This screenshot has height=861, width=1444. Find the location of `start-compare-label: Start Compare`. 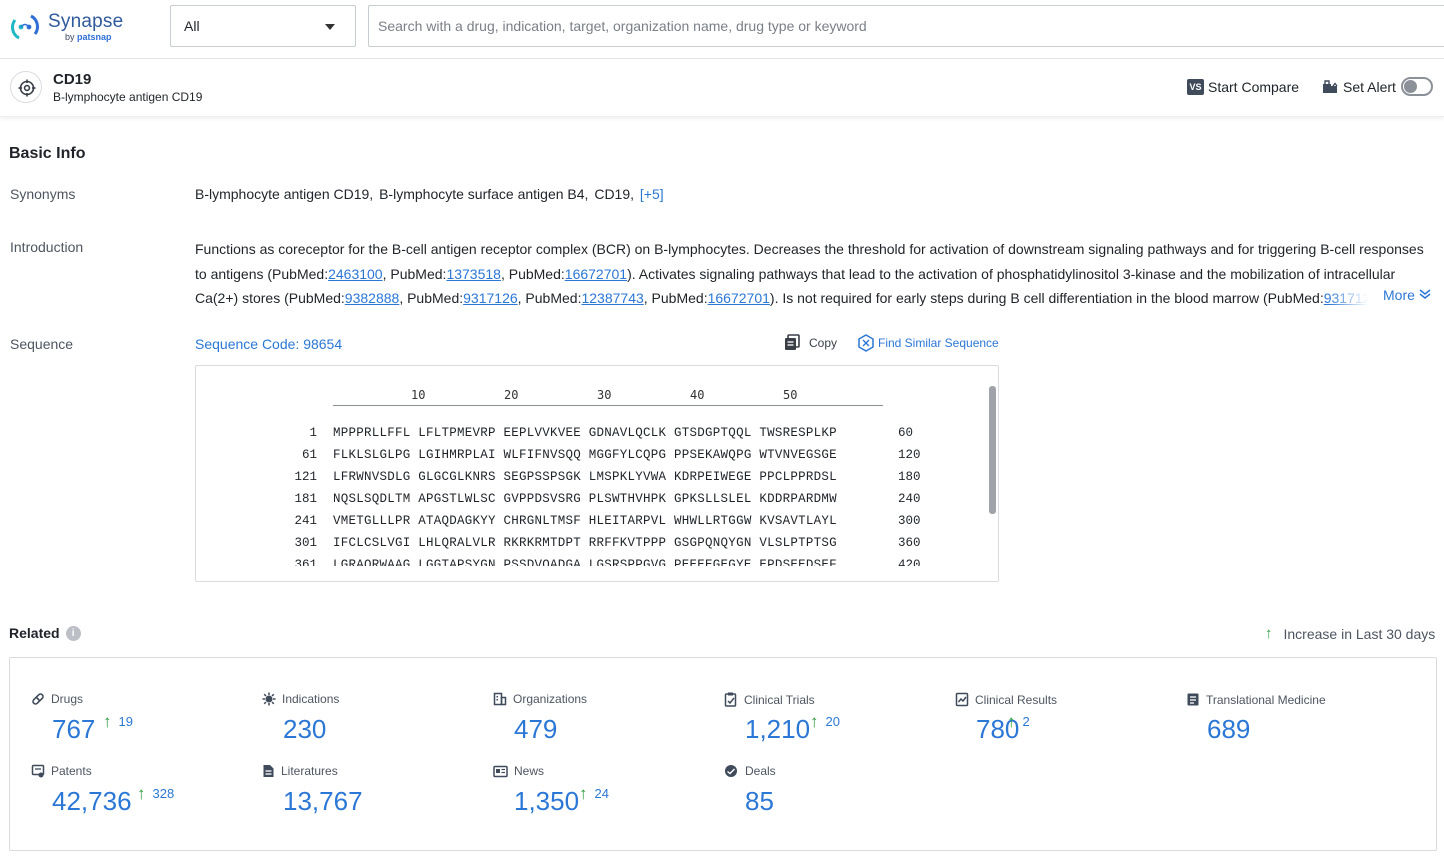

start-compare-label: Start Compare is located at coordinates (1253, 87).